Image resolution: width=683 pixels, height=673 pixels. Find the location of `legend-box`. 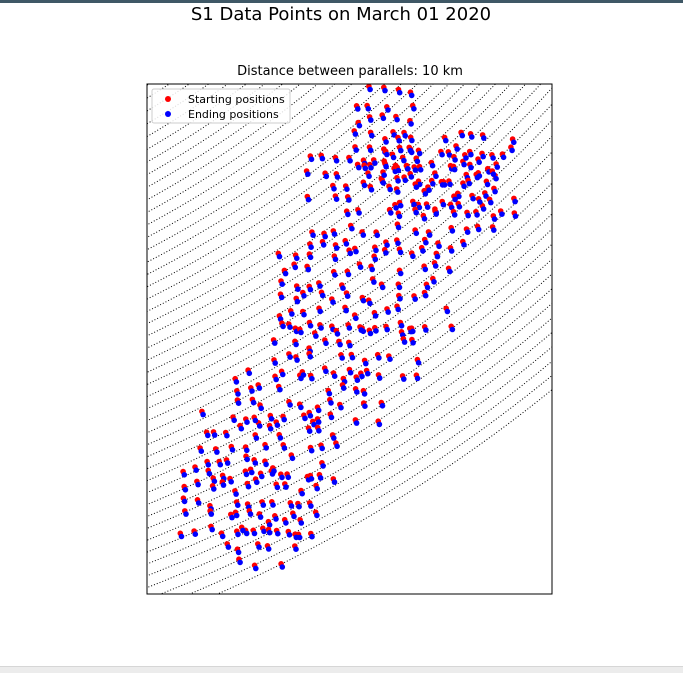

legend-box is located at coordinates (221, 106).